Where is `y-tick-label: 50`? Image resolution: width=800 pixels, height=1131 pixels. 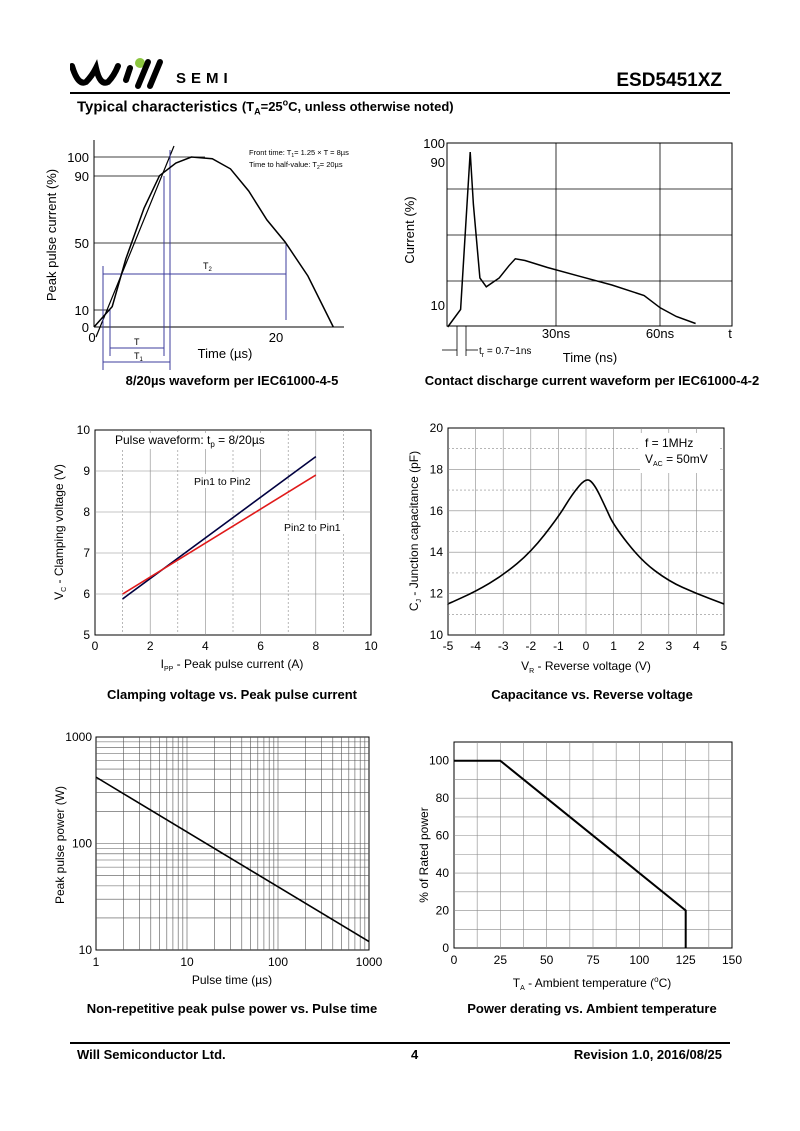
y-tick-label: 50 is located at coordinates (82, 243).